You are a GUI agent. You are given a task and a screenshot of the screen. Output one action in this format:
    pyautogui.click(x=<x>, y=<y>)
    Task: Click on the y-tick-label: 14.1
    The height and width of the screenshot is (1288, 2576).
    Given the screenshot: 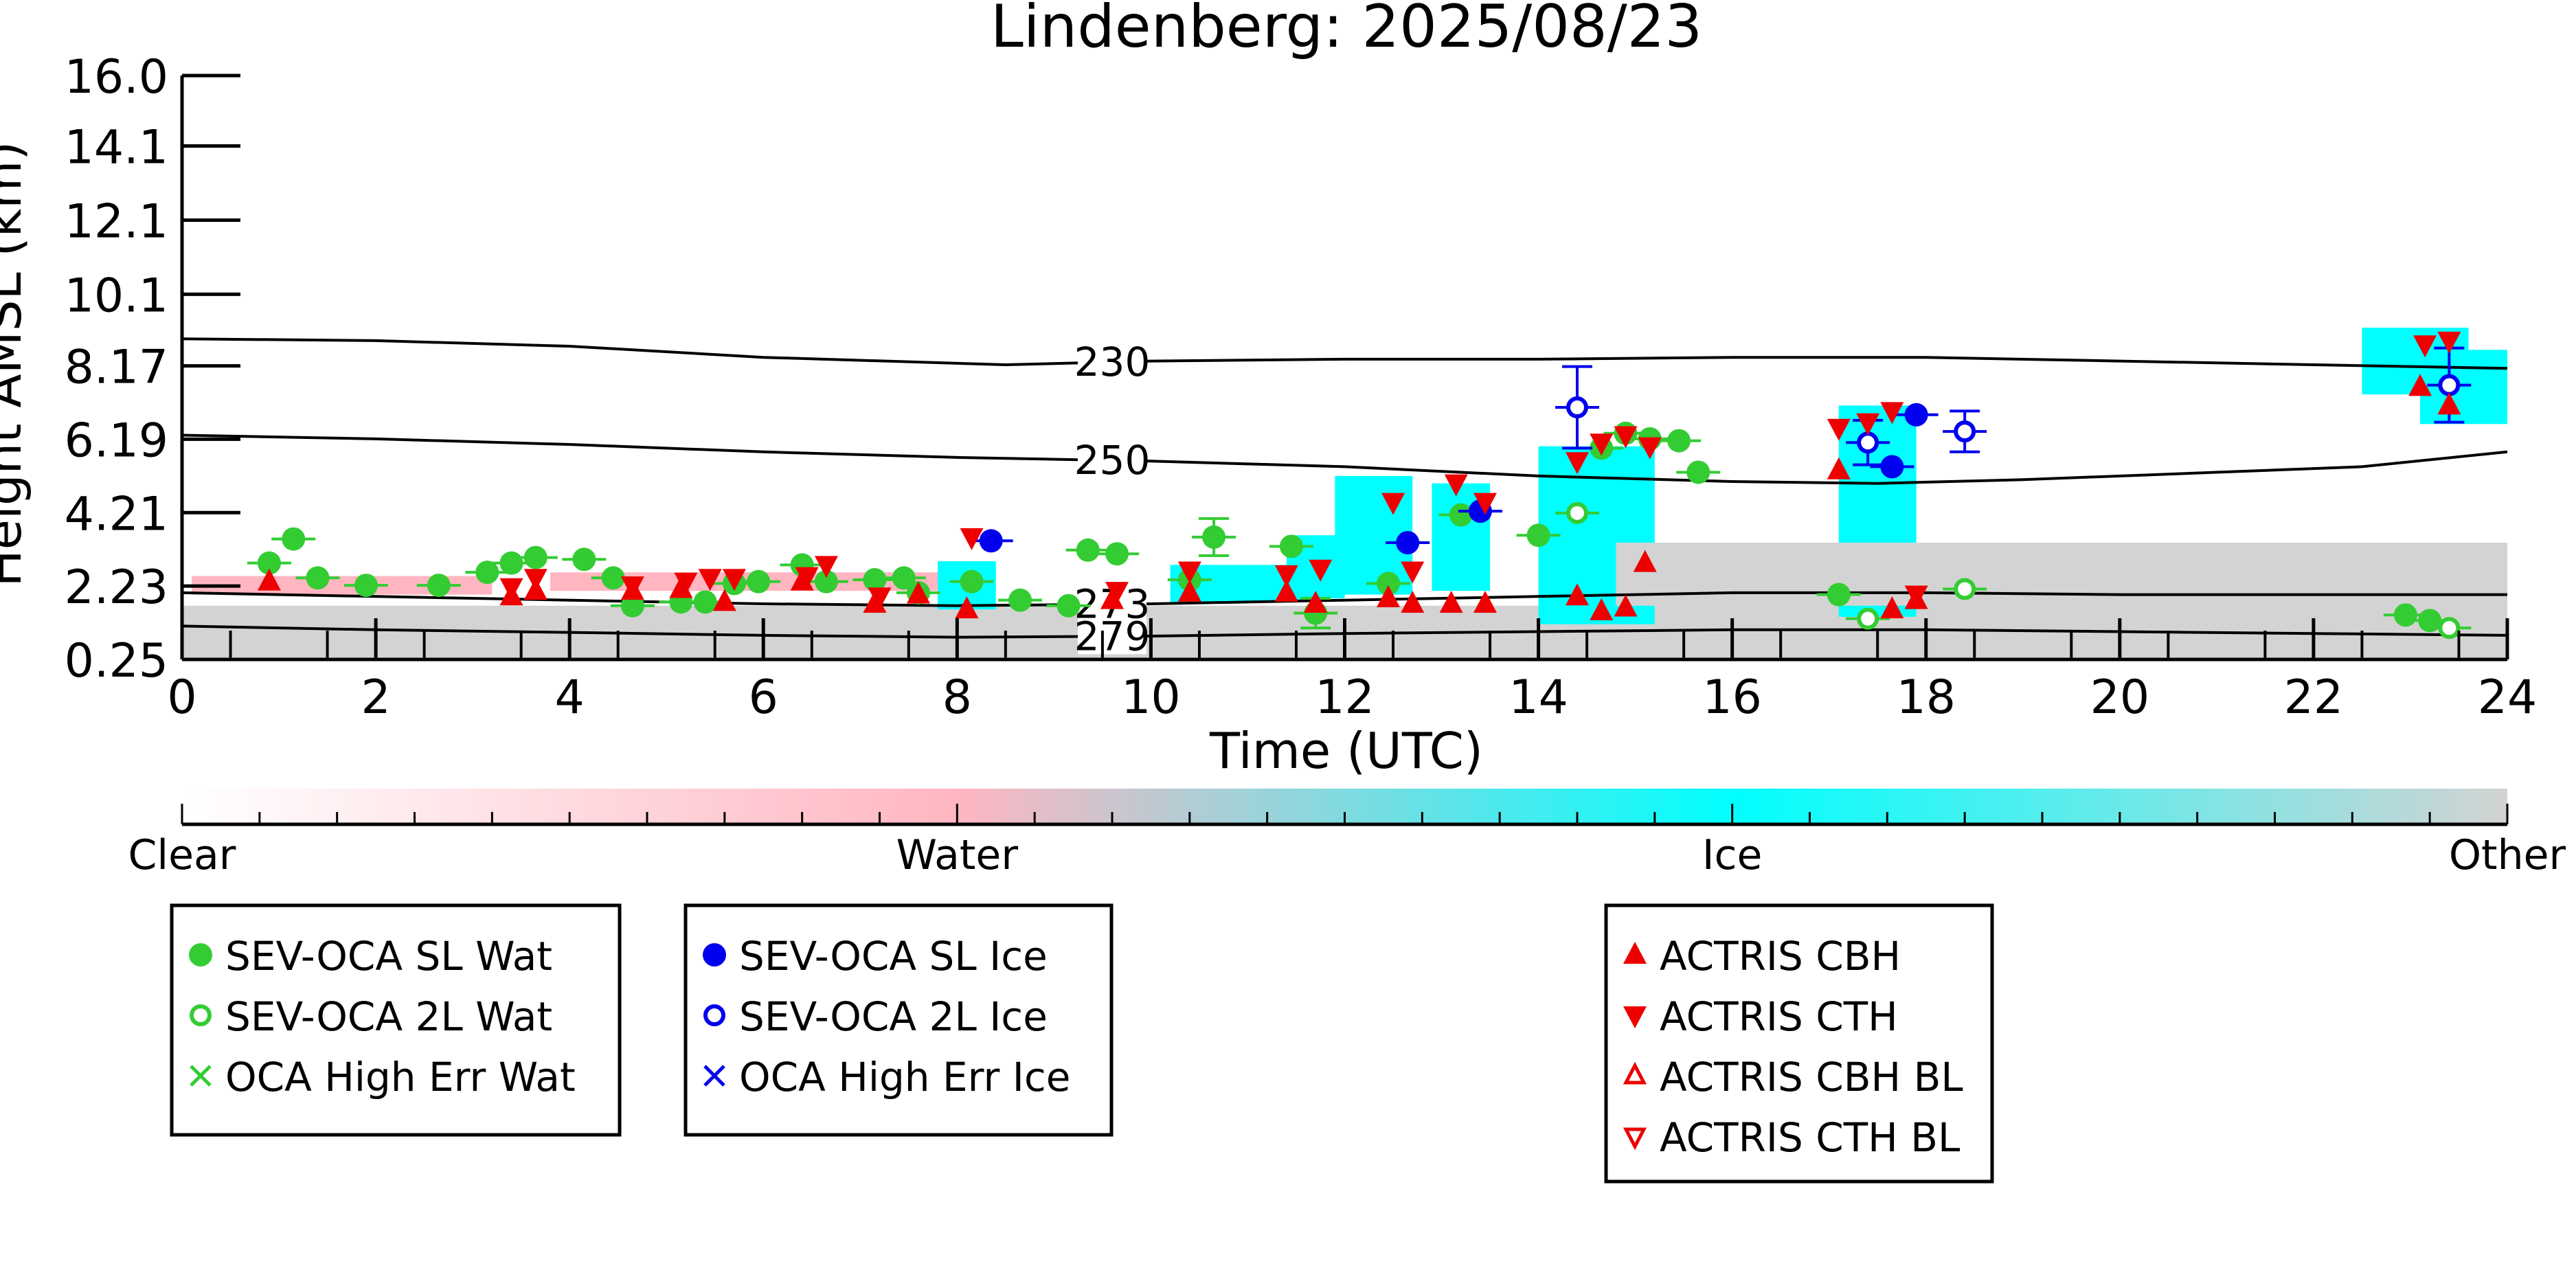 What is the action you would take?
    pyautogui.click(x=116, y=148)
    